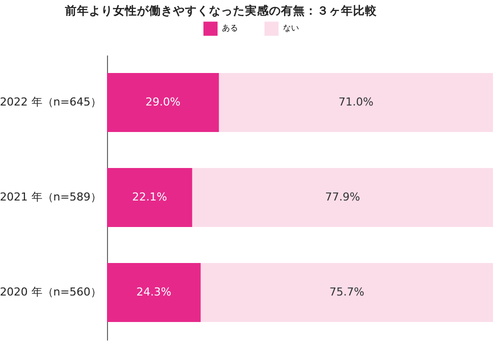 This screenshot has height=341, width=495. Describe the element at coordinates (51, 292) in the screenshot. I see `y-tick-label: 2020 年（n=560）` at that location.